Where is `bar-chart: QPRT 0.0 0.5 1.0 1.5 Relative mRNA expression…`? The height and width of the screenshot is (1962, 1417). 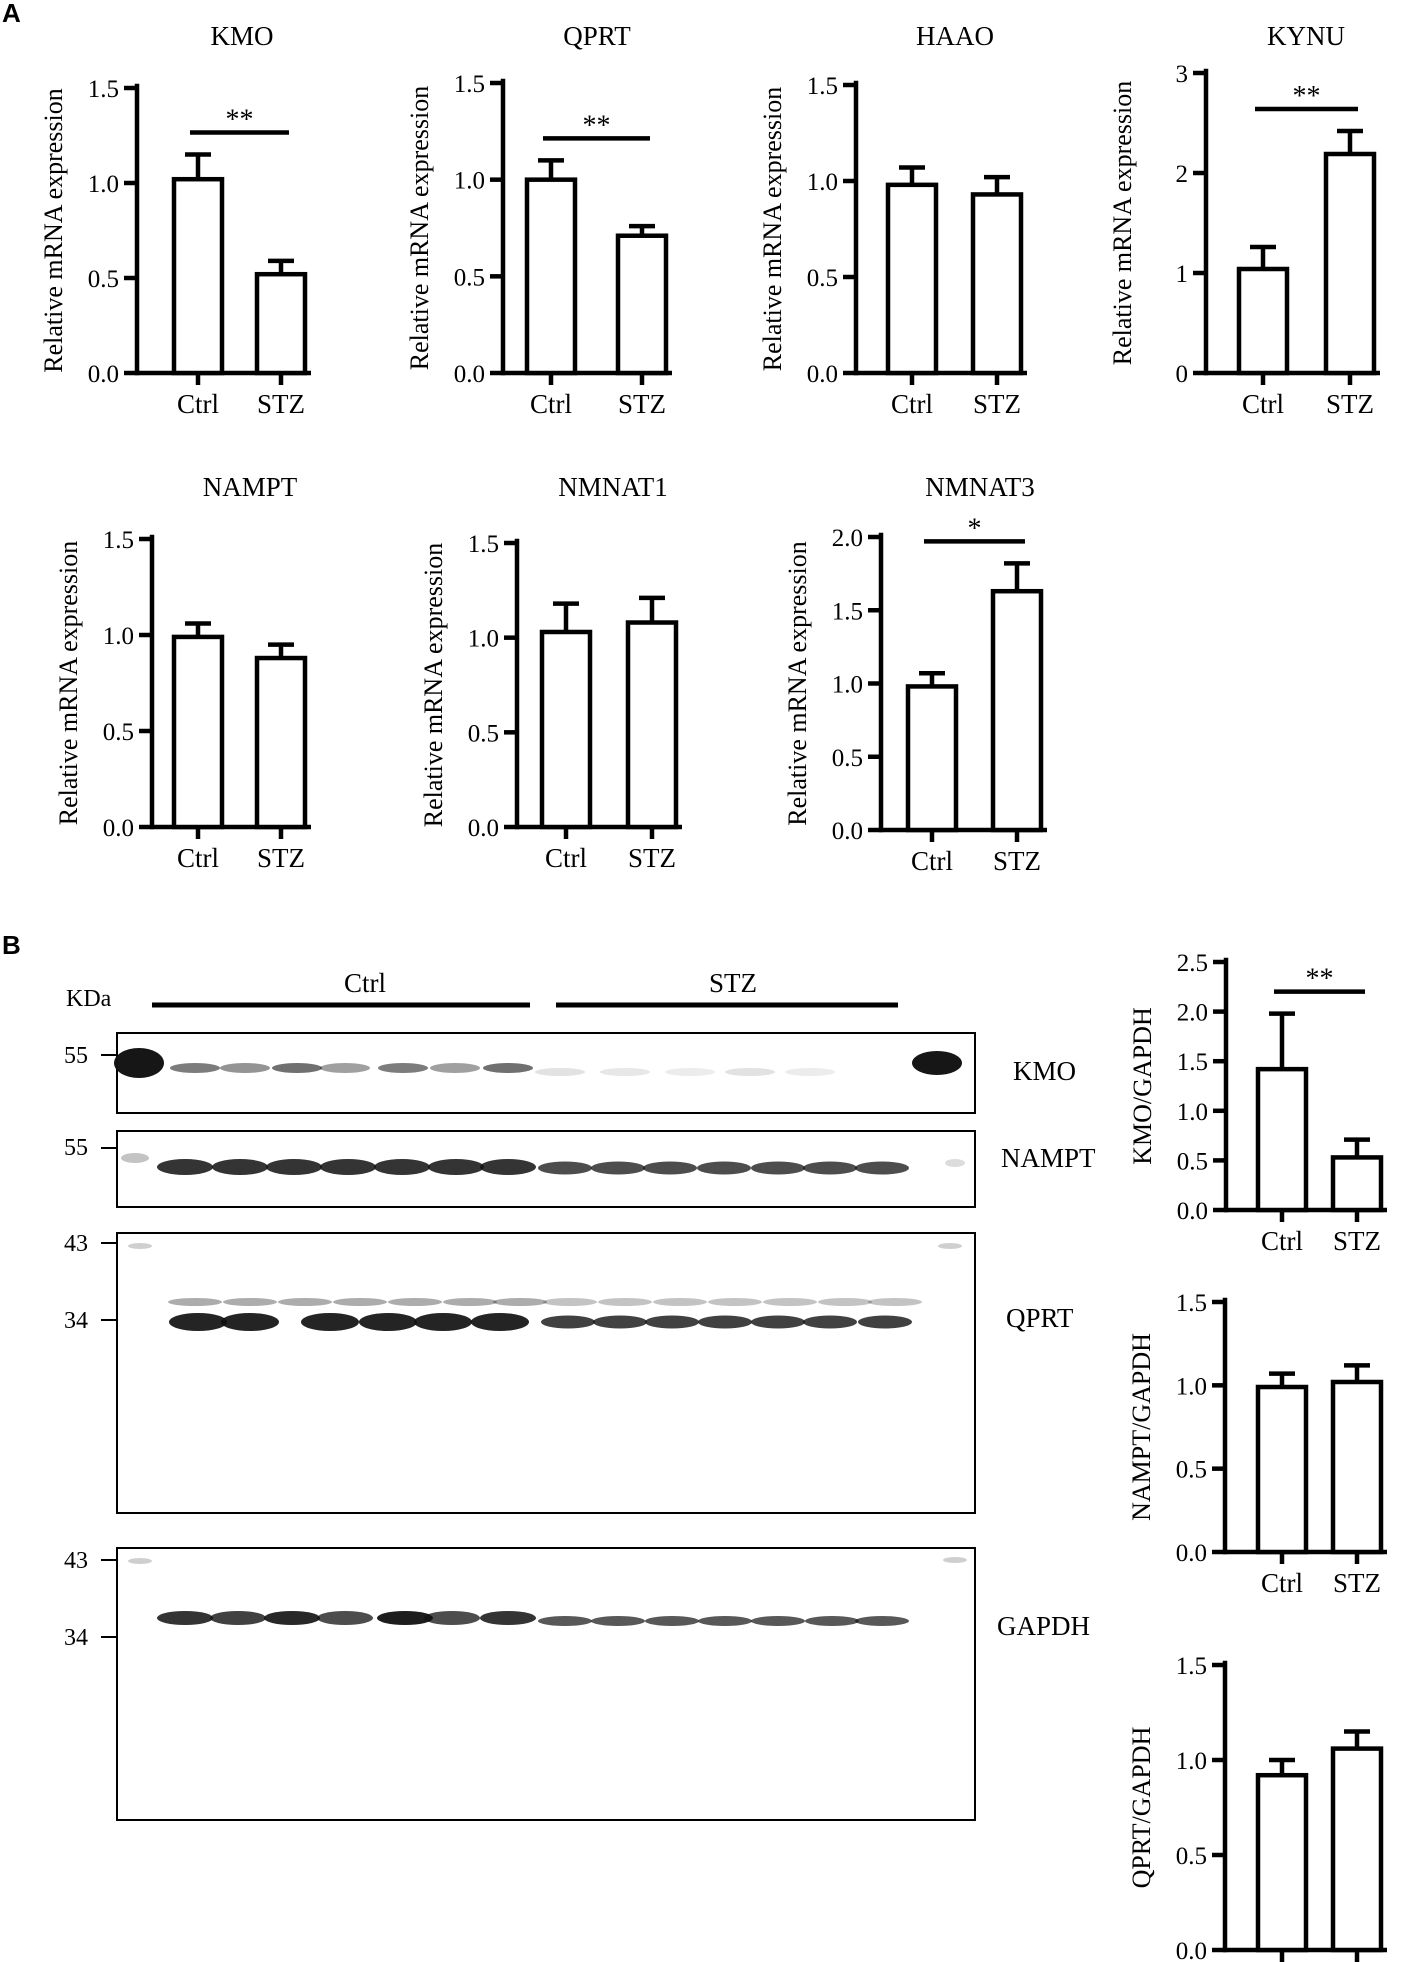
bar-chart: QPRT 0.0 0.5 1.0 1.5 Relative mRNA expression… is located at coordinates (538, 220).